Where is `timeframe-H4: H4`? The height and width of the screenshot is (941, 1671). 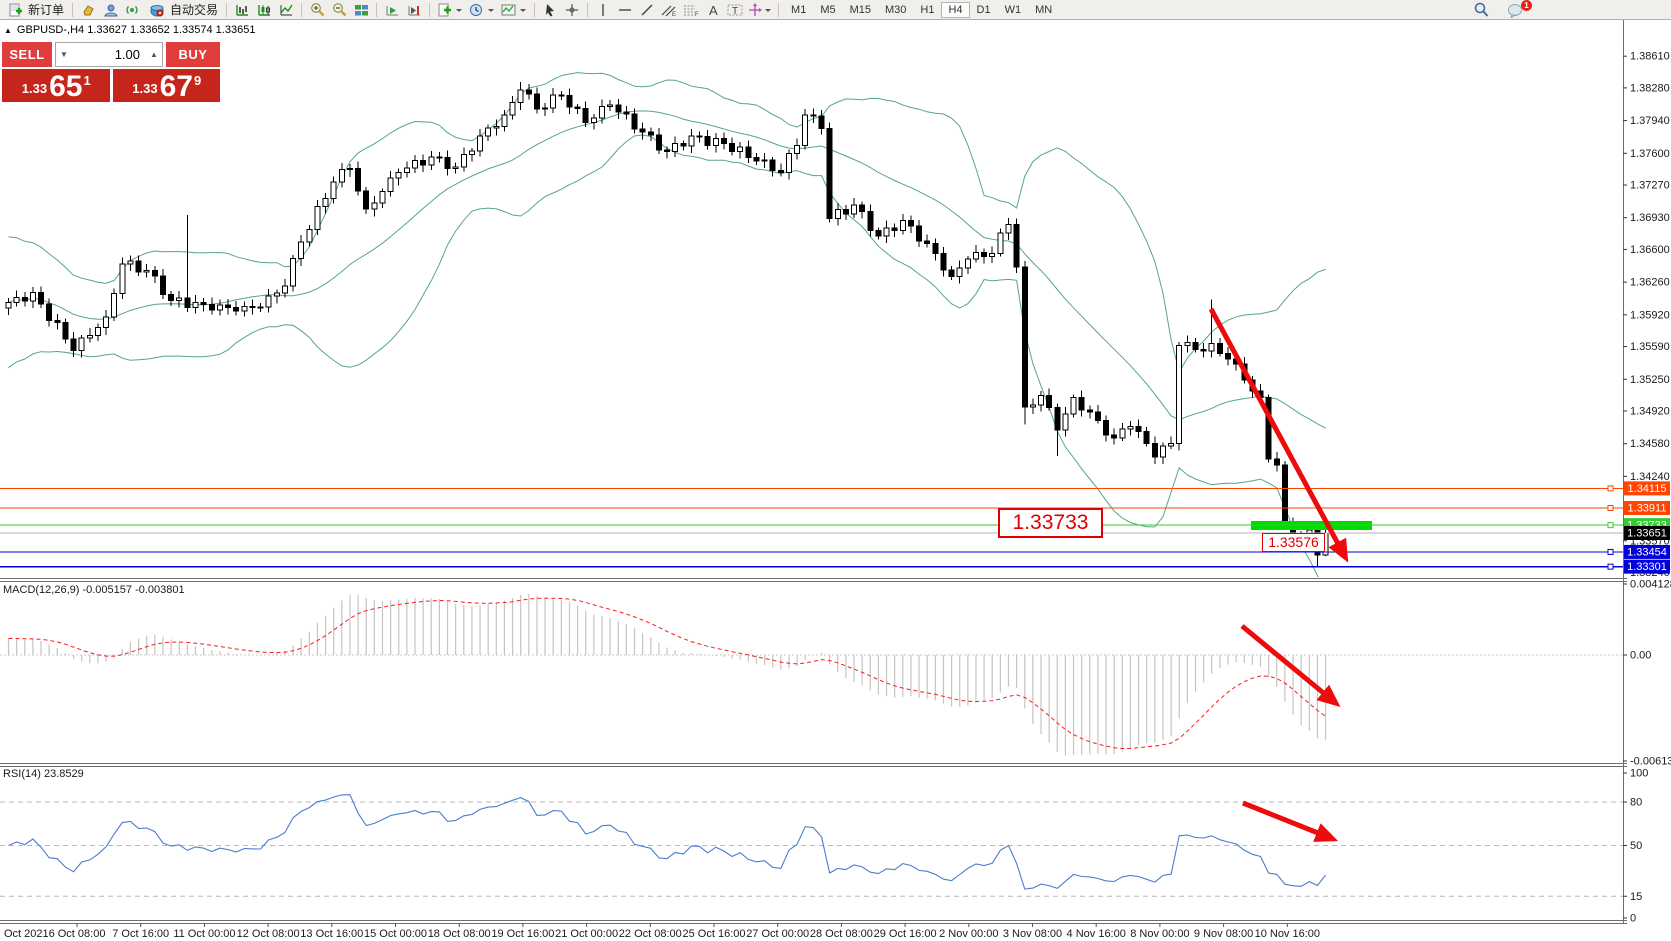
timeframe-H4: H4 is located at coordinates (955, 9).